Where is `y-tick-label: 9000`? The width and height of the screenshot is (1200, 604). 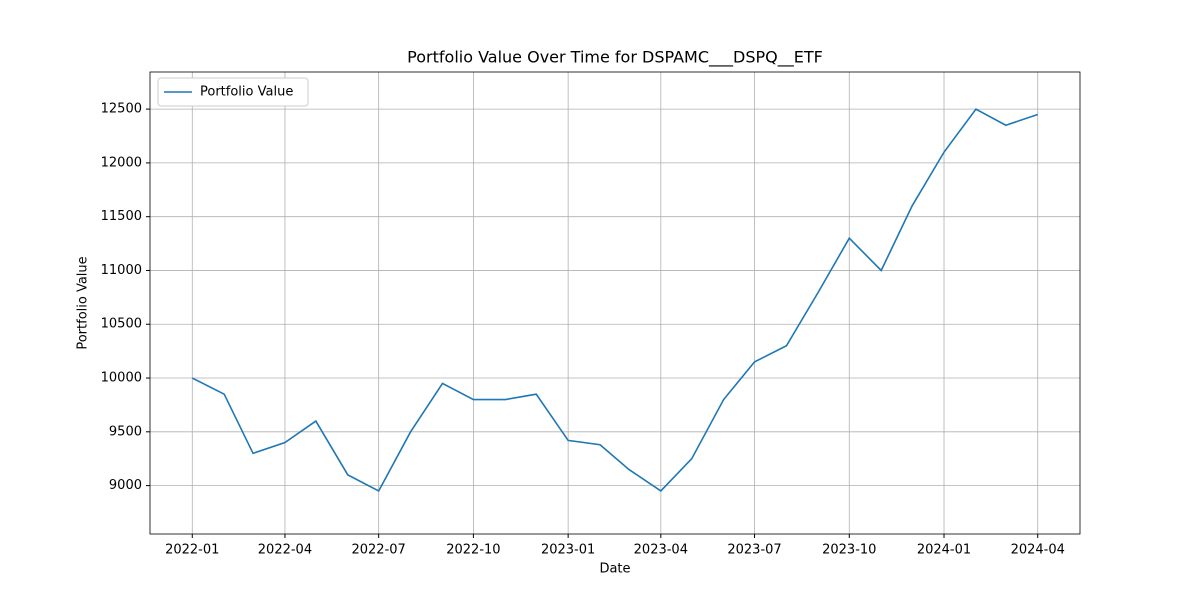 y-tick-label: 9000 is located at coordinates (125, 485).